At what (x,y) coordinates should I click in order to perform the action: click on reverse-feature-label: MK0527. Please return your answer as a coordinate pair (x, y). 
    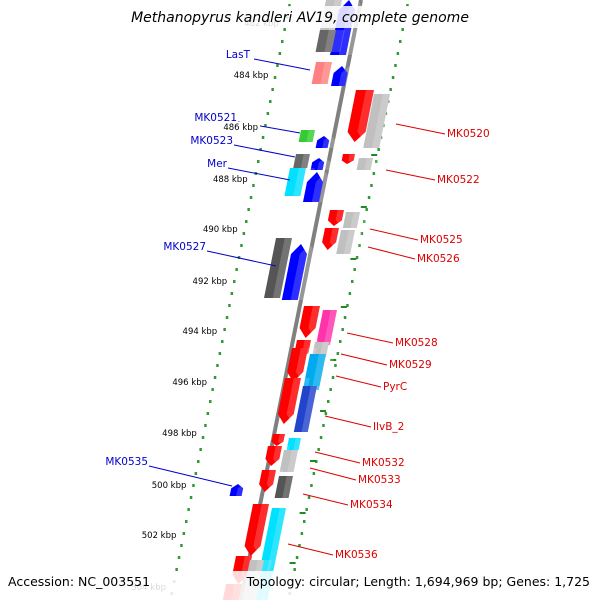
    Looking at the image, I should click on (184, 247).